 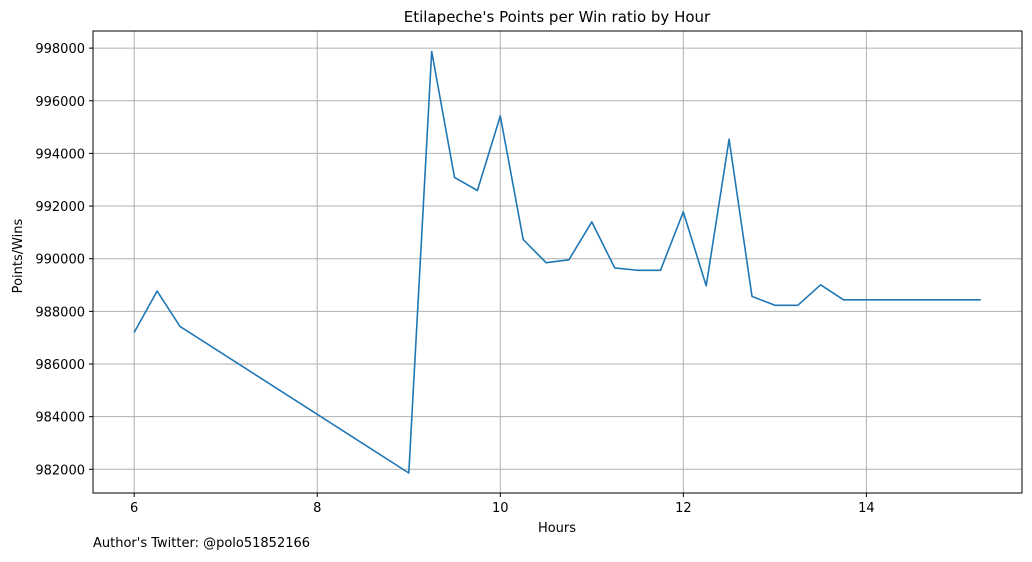 What do you see at coordinates (60, 418) in the screenshot?
I see `y-tick-label: 984000` at bounding box center [60, 418].